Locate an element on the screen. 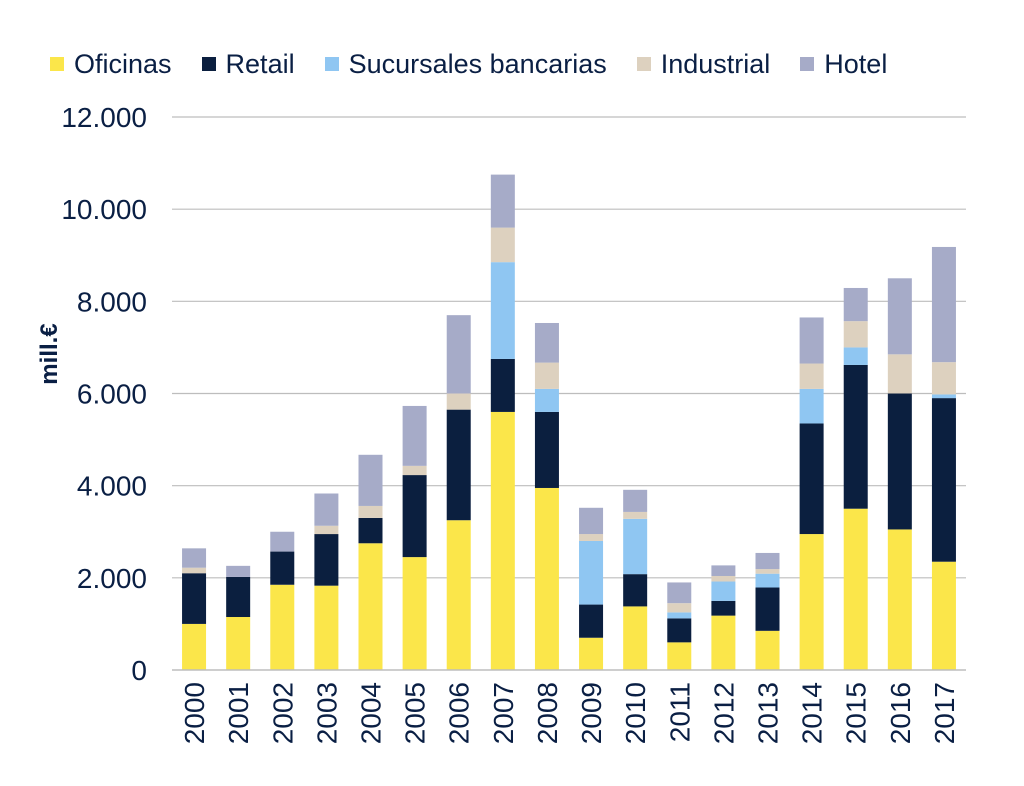 The width and height of the screenshot is (1024, 786). bar-segment-sucursales-bancarias-2007 is located at coordinates (502, 310).